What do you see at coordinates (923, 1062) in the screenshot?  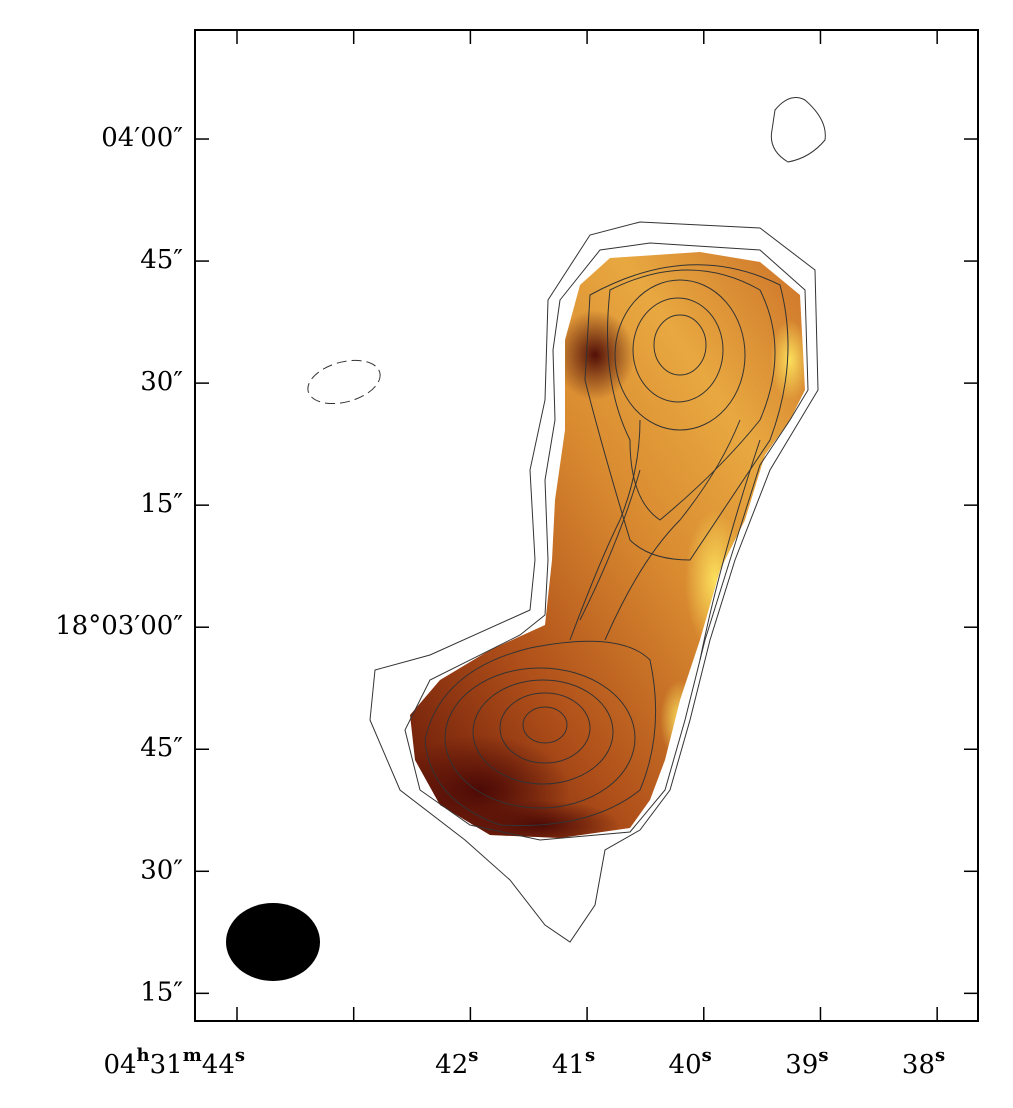 I see `x-tick-label: 38s` at bounding box center [923, 1062].